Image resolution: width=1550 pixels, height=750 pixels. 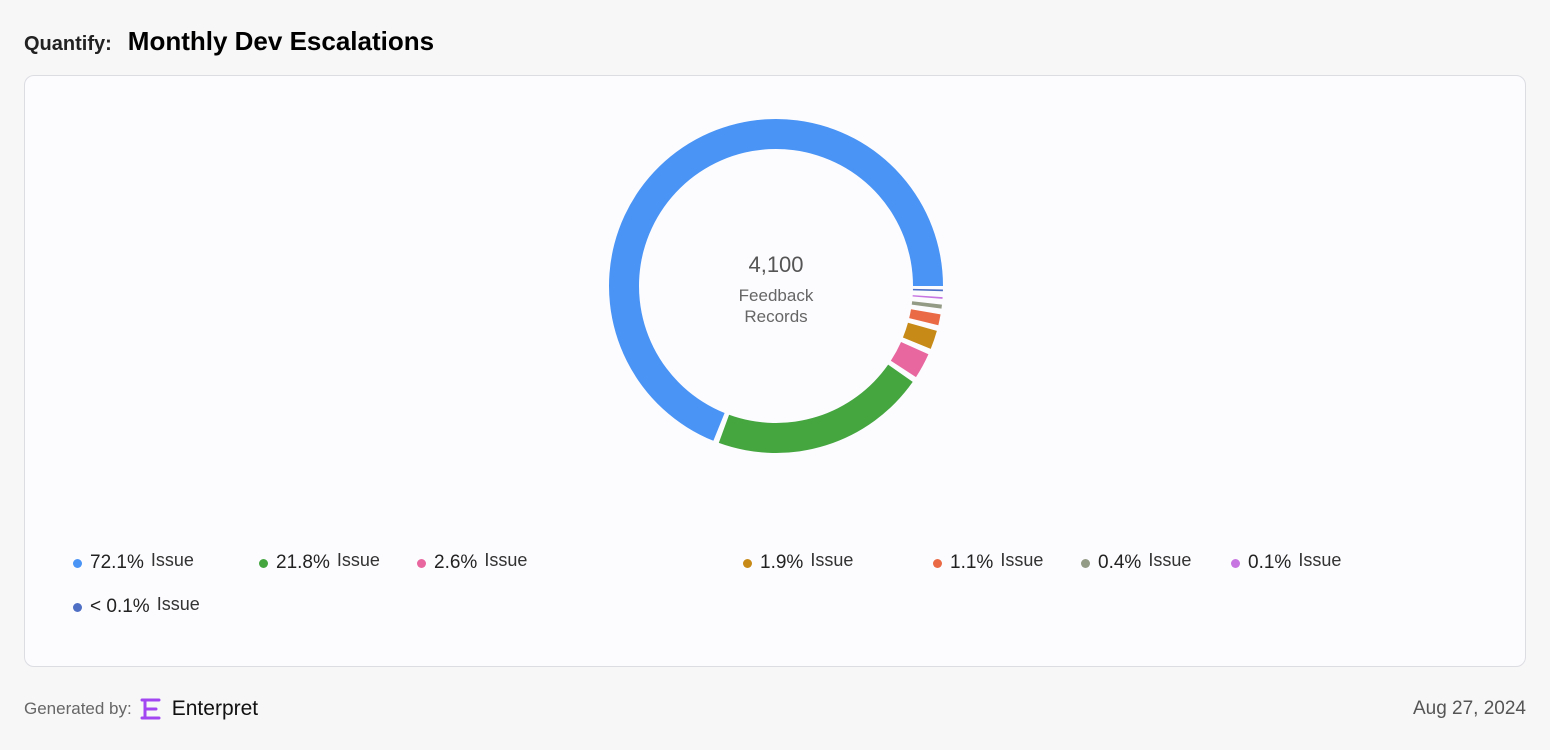 I want to click on legend-item-1: 72.1% Issue, so click(x=133, y=561).